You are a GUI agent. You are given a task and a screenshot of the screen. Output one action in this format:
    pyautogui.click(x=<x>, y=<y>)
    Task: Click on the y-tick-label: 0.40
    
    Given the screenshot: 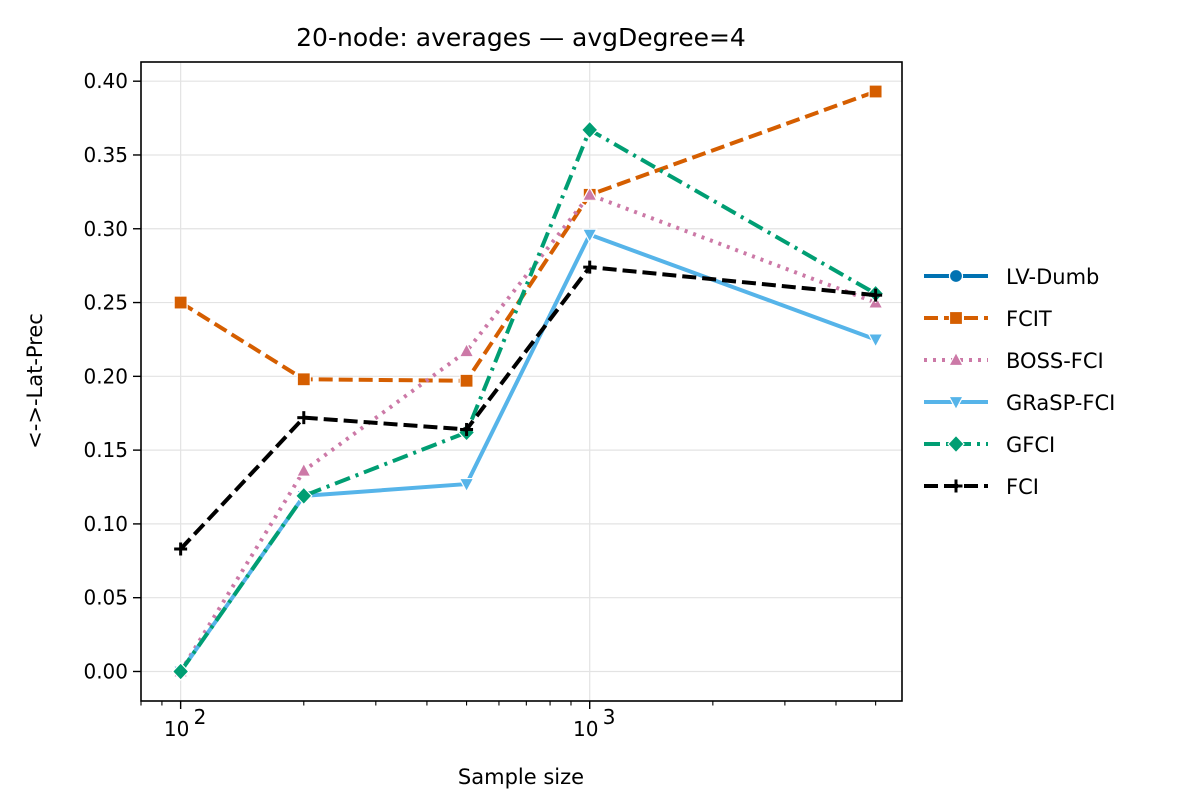 What is the action you would take?
    pyautogui.click(x=105, y=81)
    